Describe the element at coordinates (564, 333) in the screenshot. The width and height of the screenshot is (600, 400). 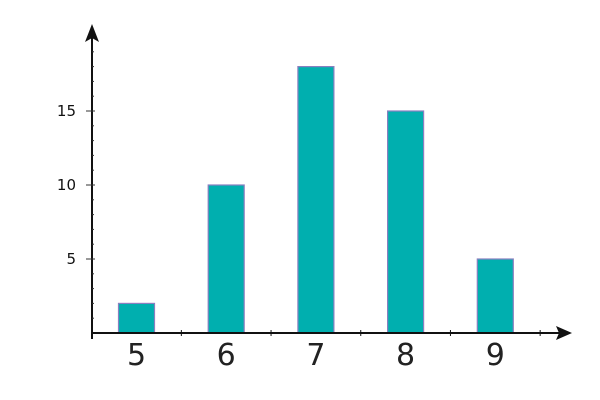
I see `x-axis-arrow` at that location.